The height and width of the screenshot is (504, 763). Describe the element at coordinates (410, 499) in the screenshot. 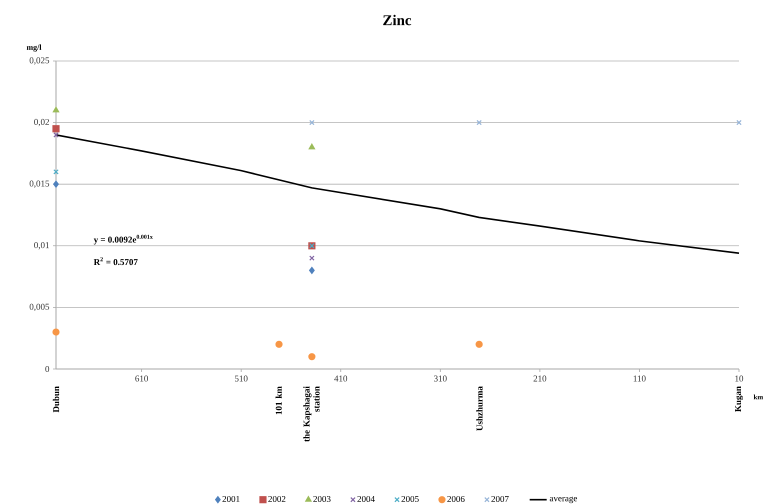

I see `legend-label: 2005` at that location.